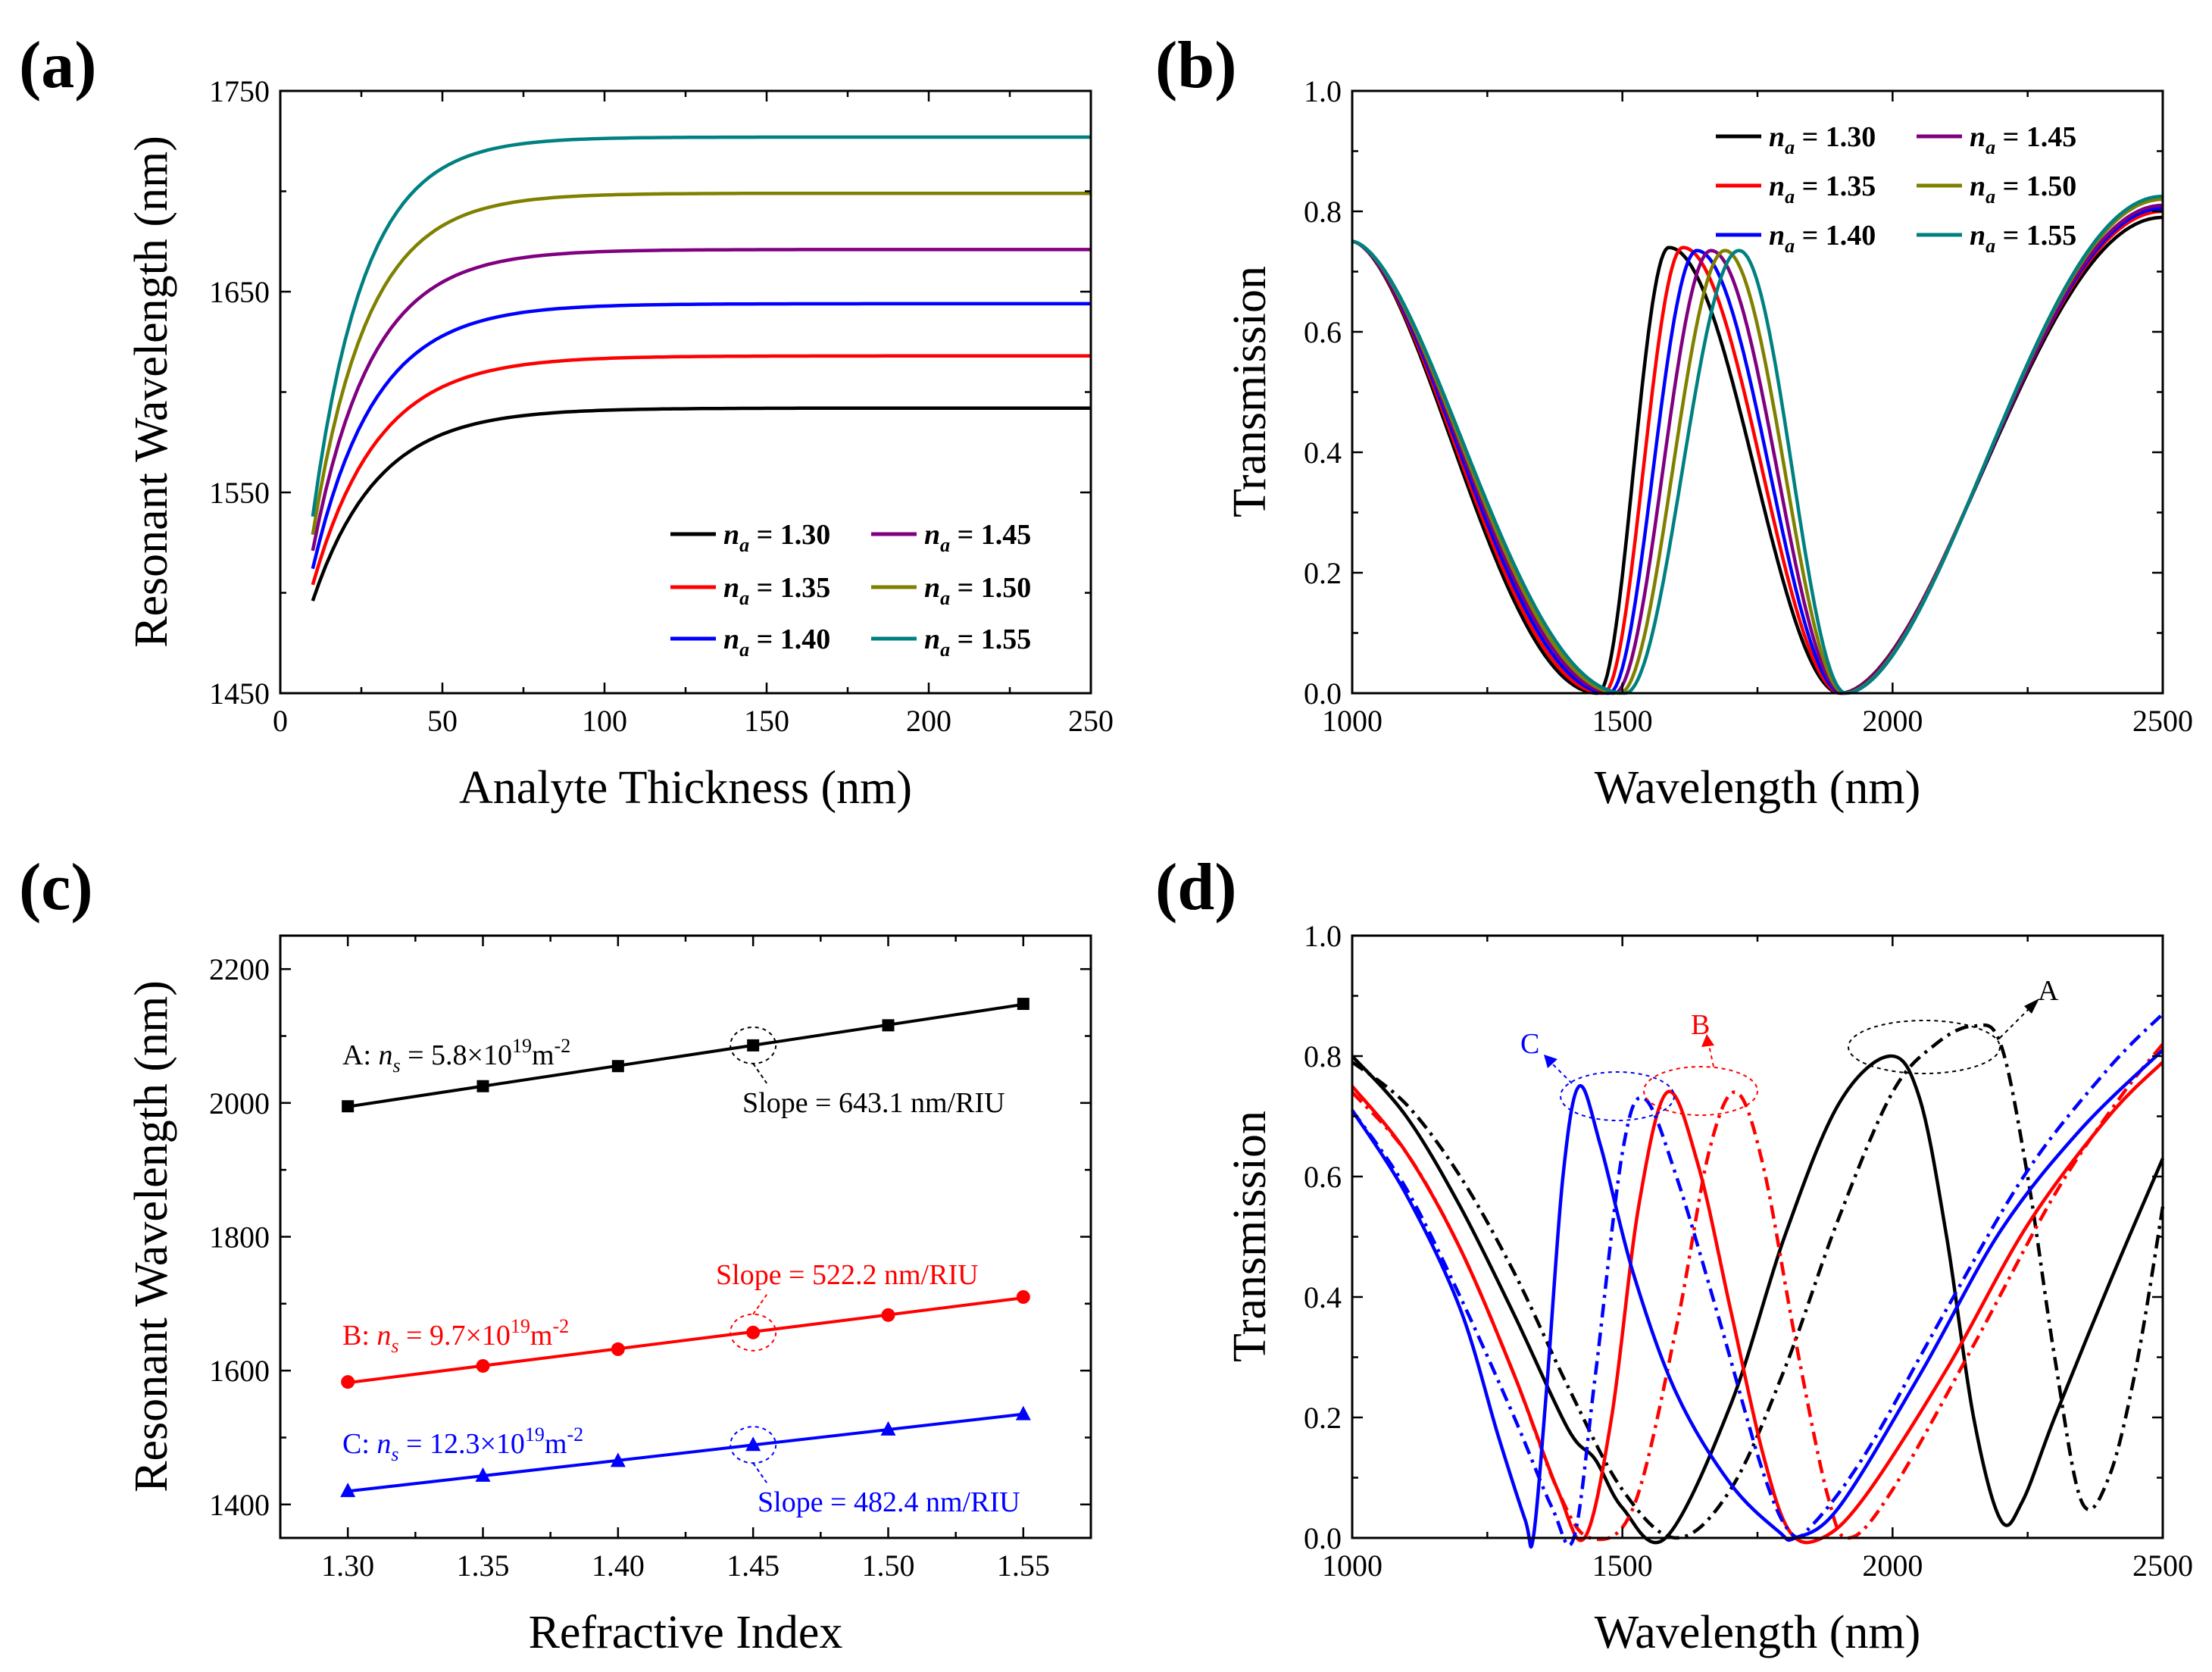 The width and height of the screenshot is (2212, 1672). I want to click on d-ylabel: Transmission, so click(1250, 1236).